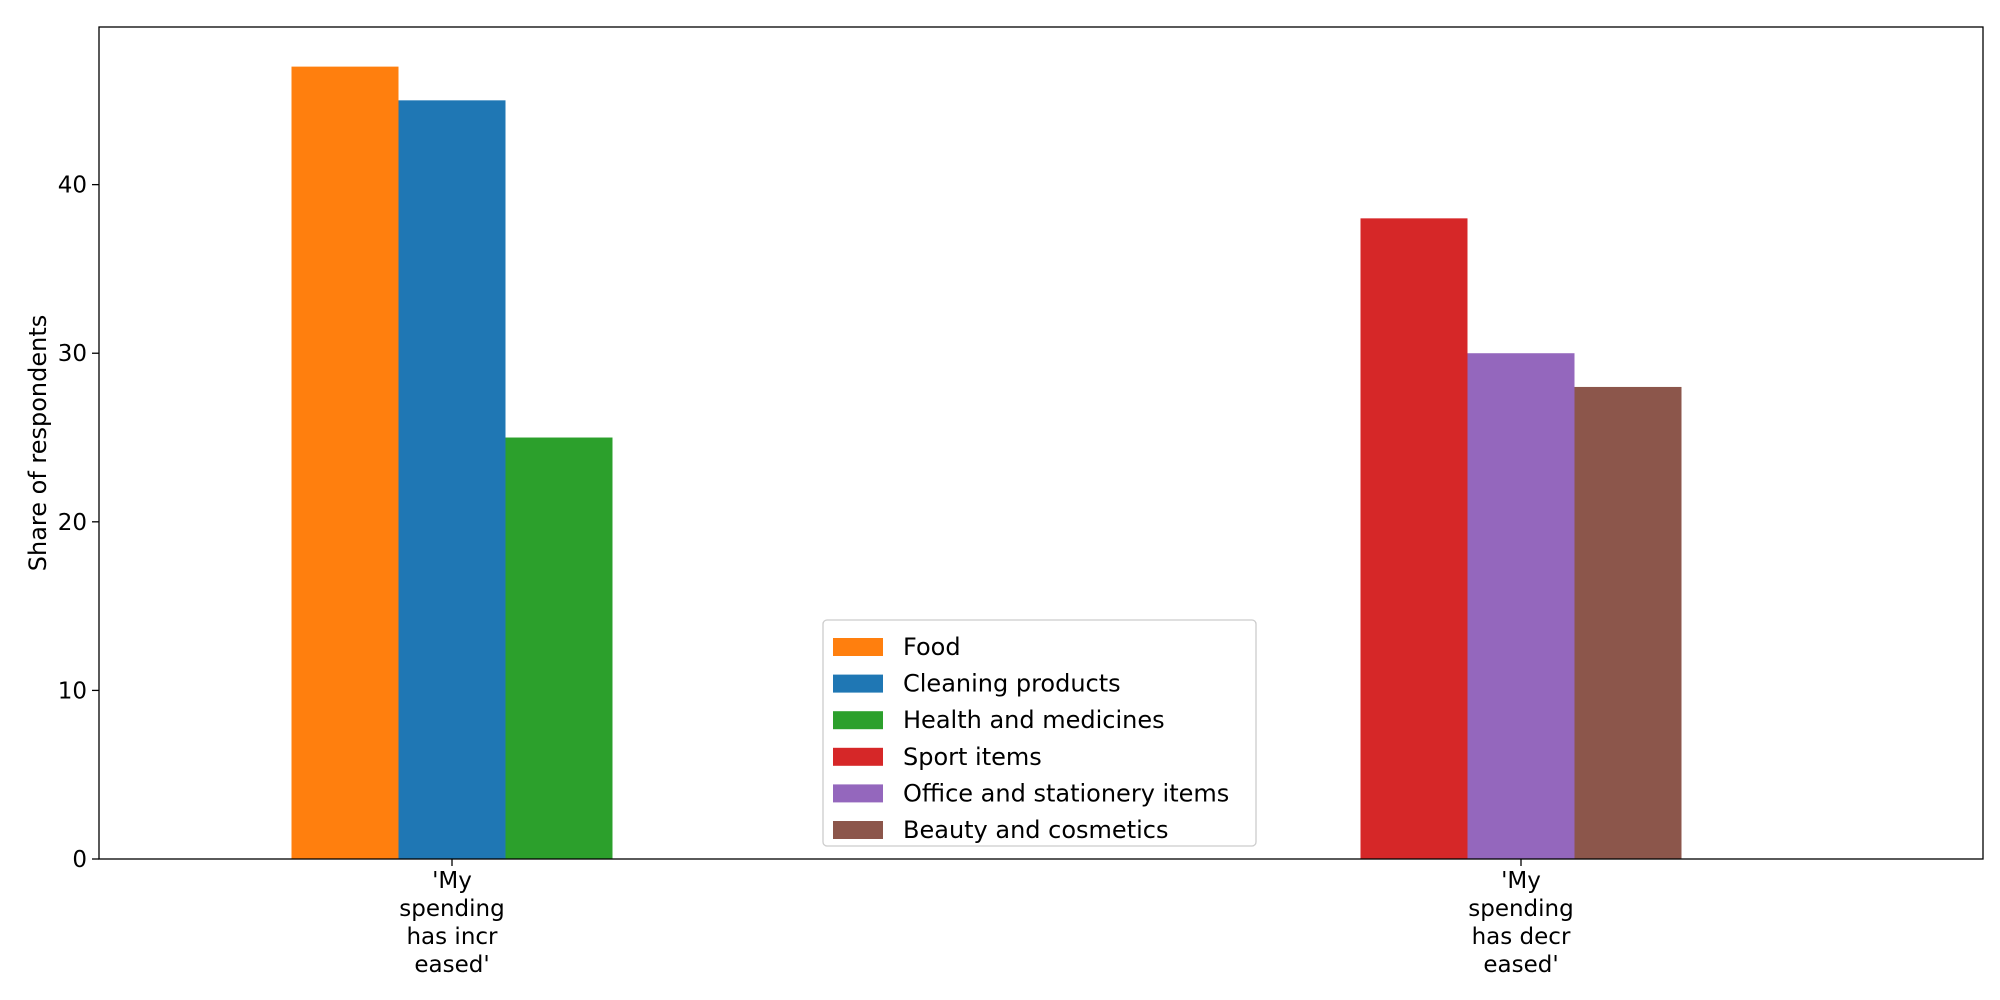 Image resolution: width=2000 pixels, height=1000 pixels. Describe the element at coordinates (858, 647) in the screenshot. I see `legend-swatch-food` at that location.